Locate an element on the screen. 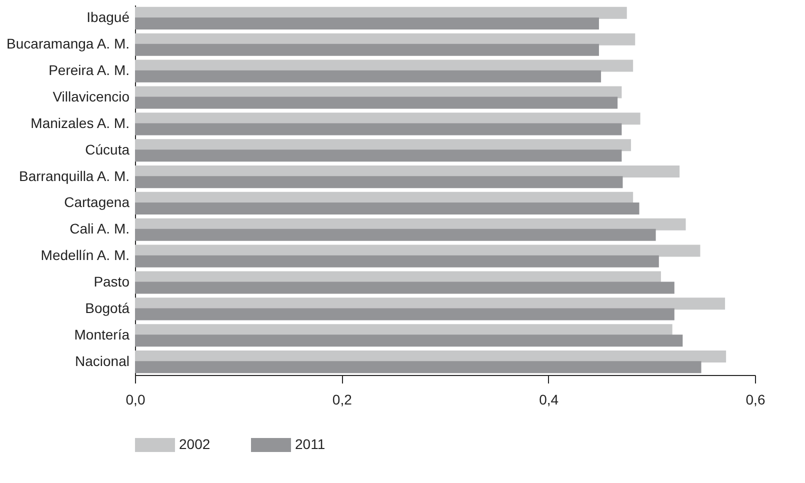 This screenshot has width=805, height=483. y-tick-label: Bucaramanga A. M. is located at coordinates (68, 44).